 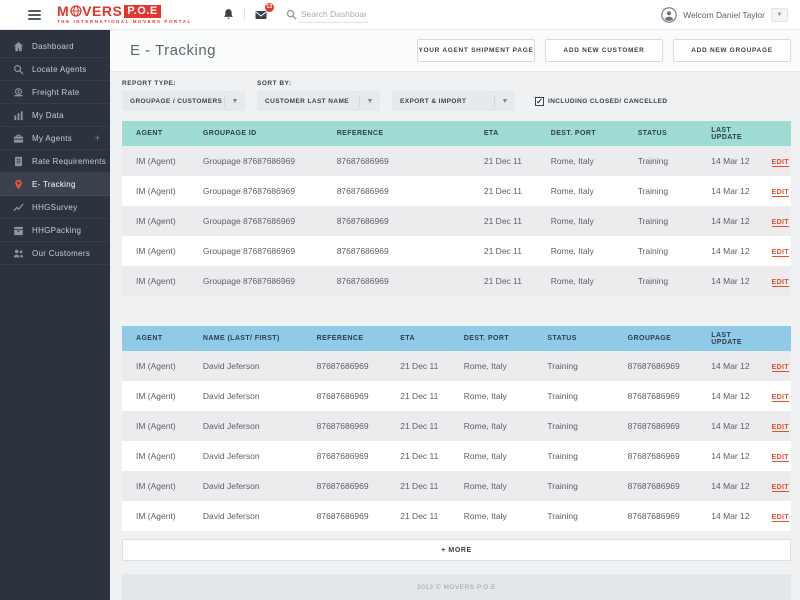 I want to click on more-button: + MORE, so click(x=456, y=550).